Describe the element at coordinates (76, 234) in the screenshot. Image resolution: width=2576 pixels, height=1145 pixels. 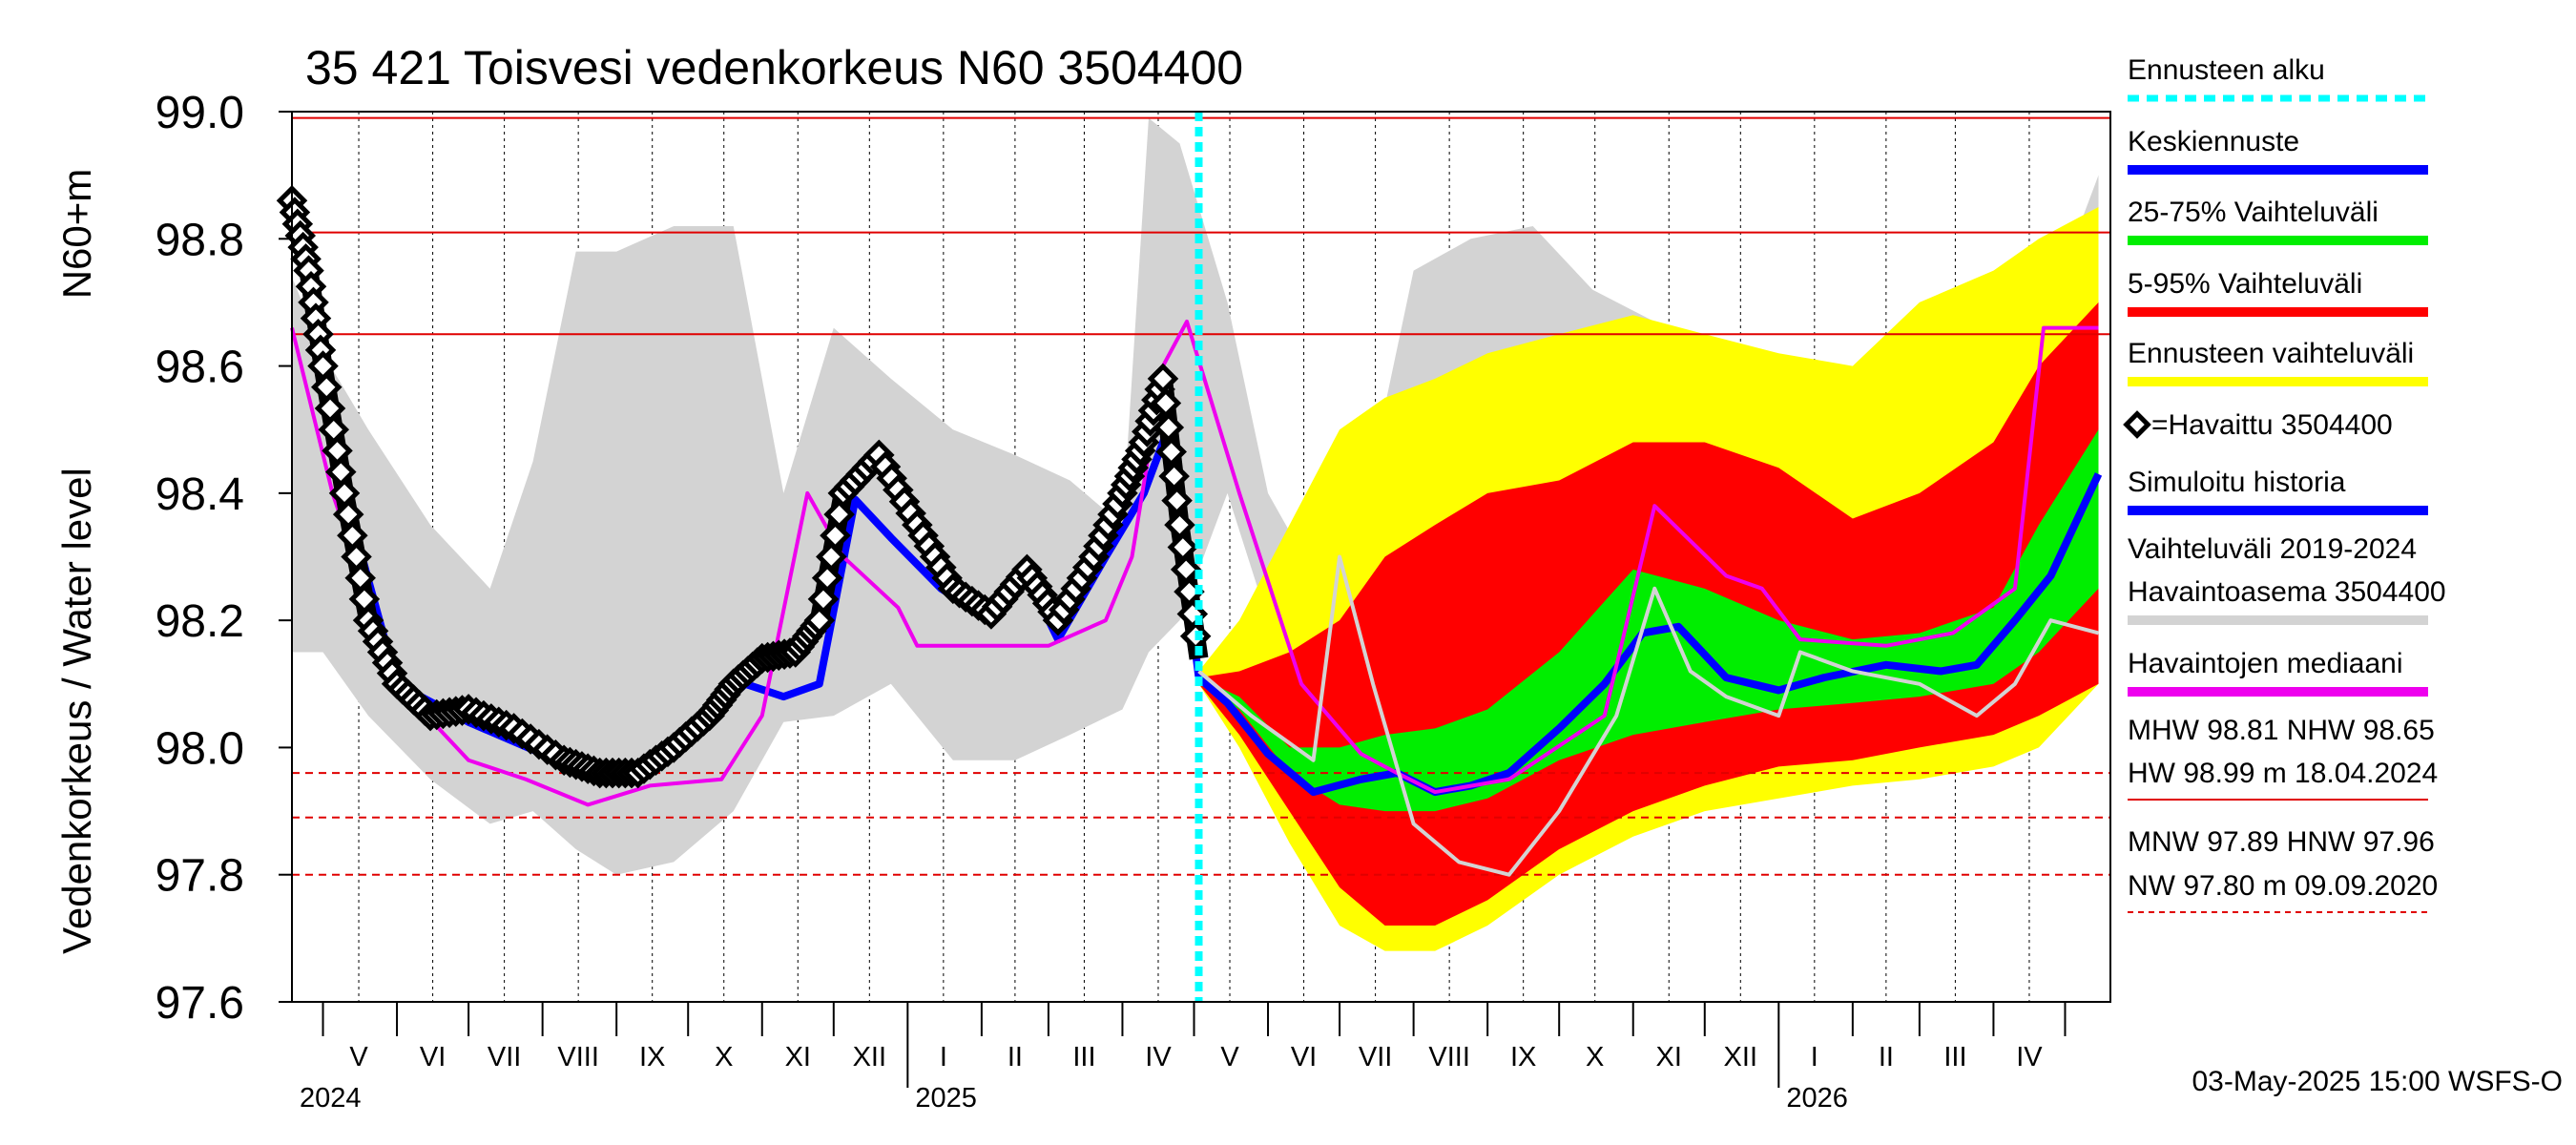
I see `y-axis-unit: N60+m` at that location.